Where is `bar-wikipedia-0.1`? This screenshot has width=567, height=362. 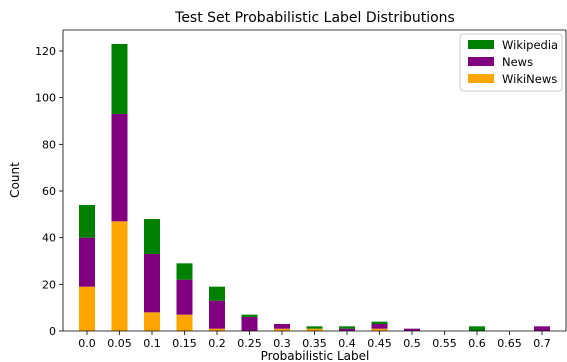 bar-wikipedia-0.1 is located at coordinates (152, 236).